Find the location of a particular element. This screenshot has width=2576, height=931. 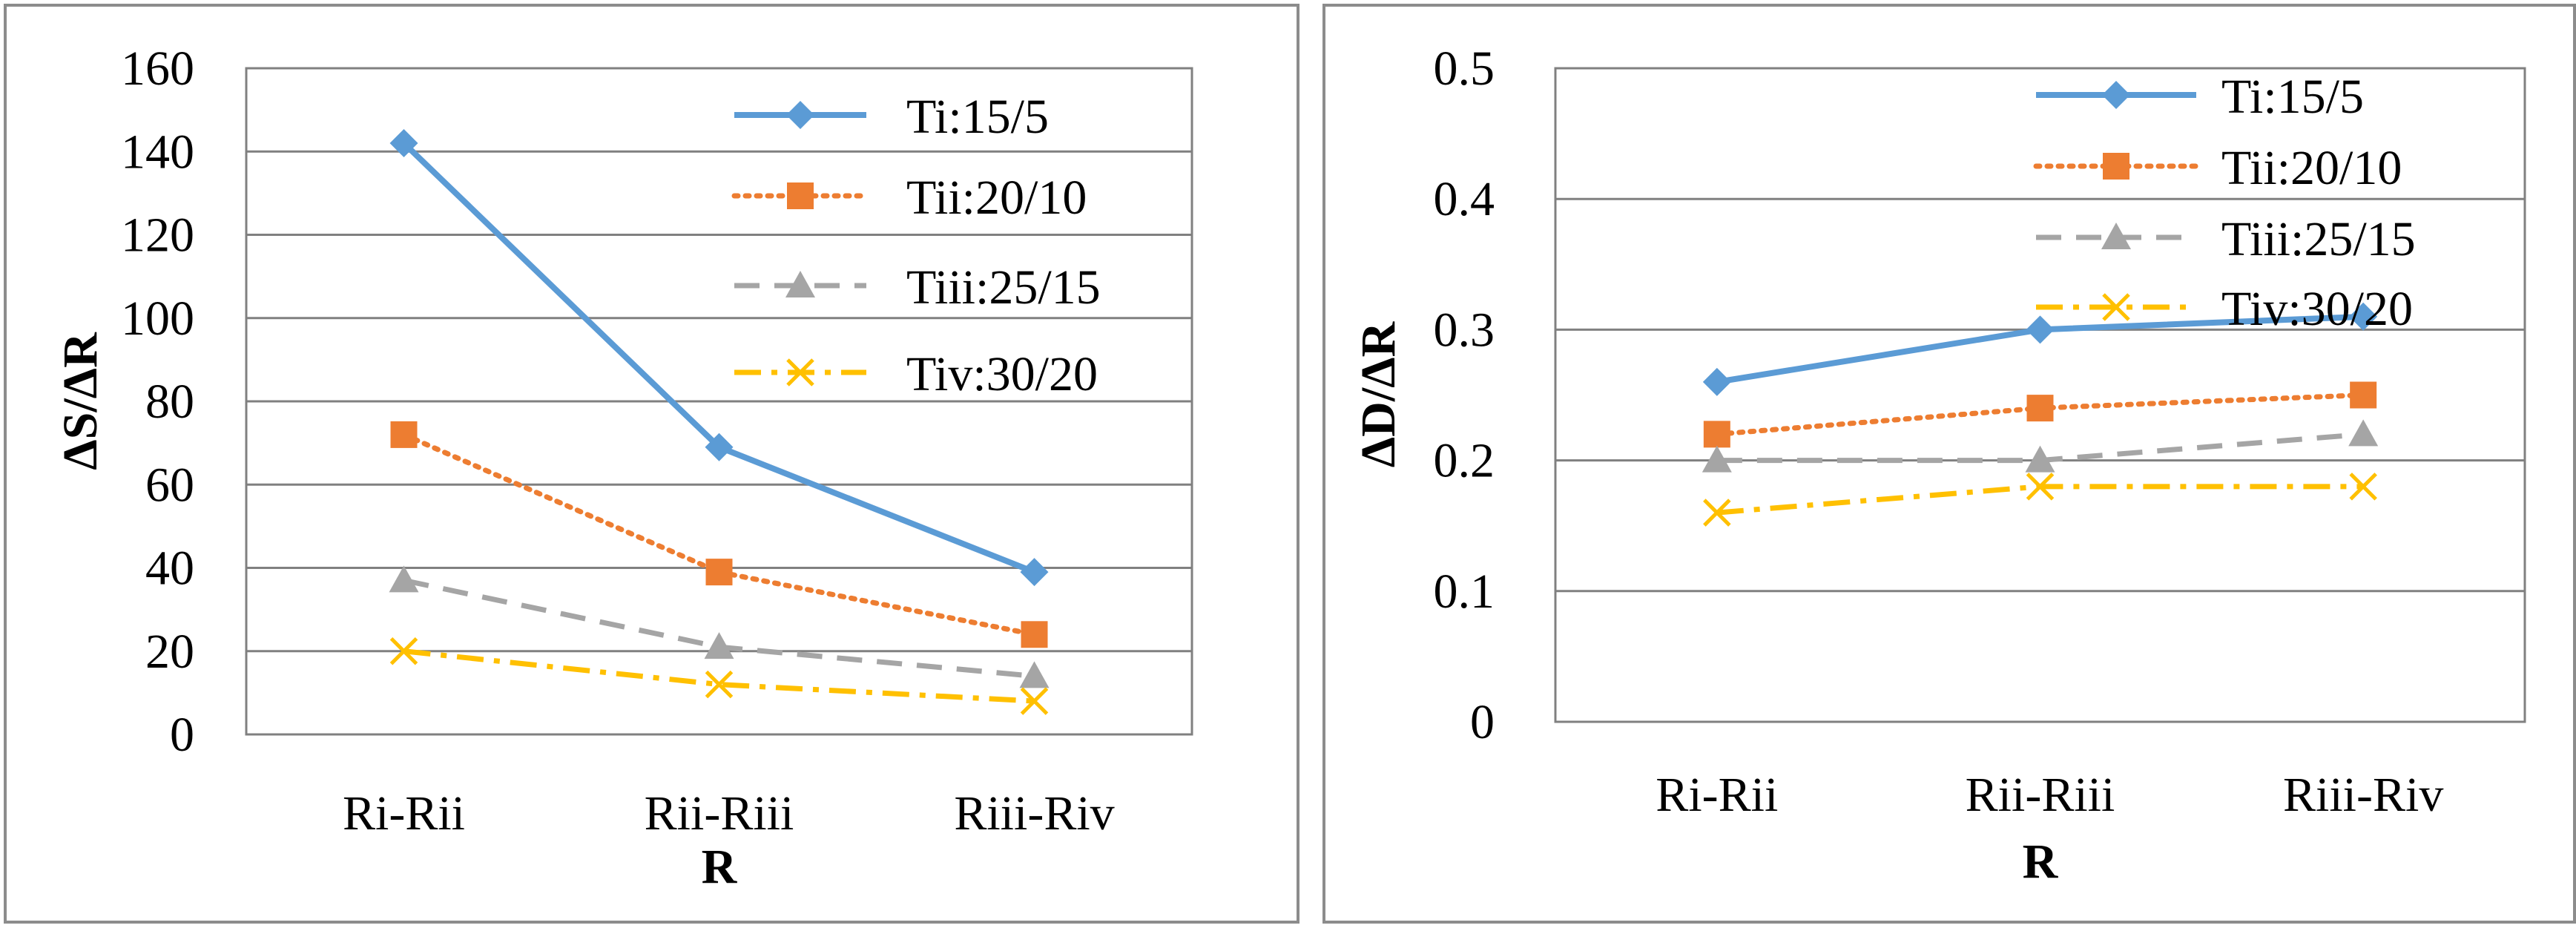

y-tick-label: 0.1 is located at coordinates (1465, 592).